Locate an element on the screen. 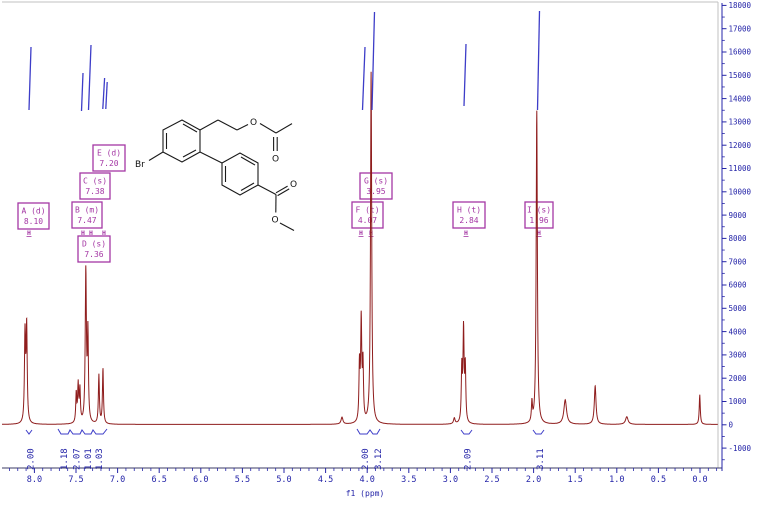 The height and width of the screenshot is (507, 767). annotation-G: G (s)3.95 is located at coordinates (376, 186).